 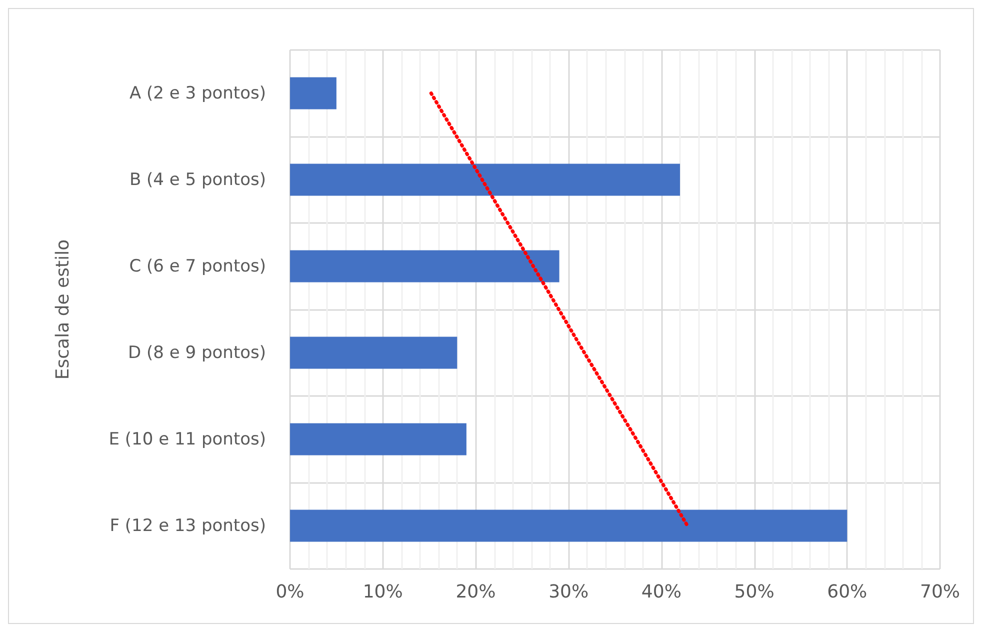 I want to click on y-tick-label: D (8 e 9 pontos), so click(x=197, y=352).